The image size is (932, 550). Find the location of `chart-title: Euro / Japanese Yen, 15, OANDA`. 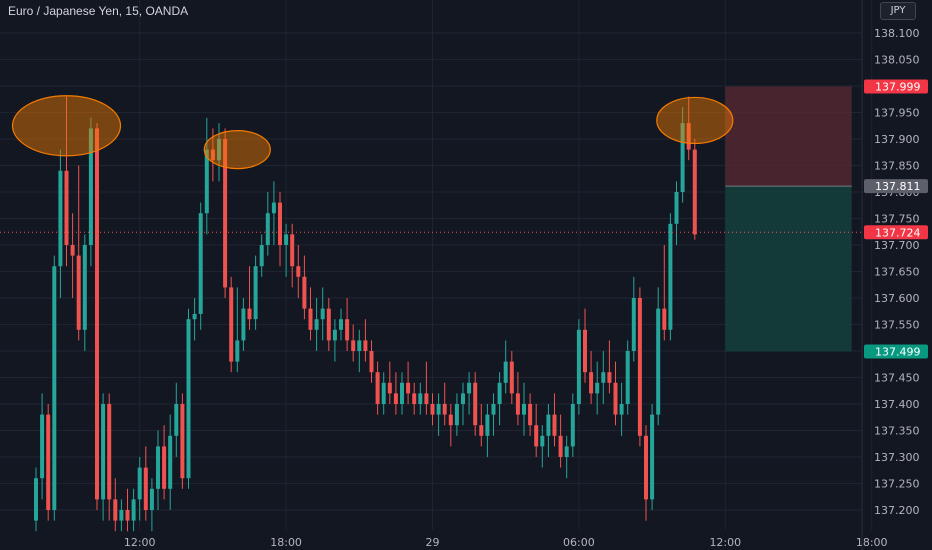

chart-title: Euro / Japanese Yen, 15, OANDA is located at coordinates (98, 11).